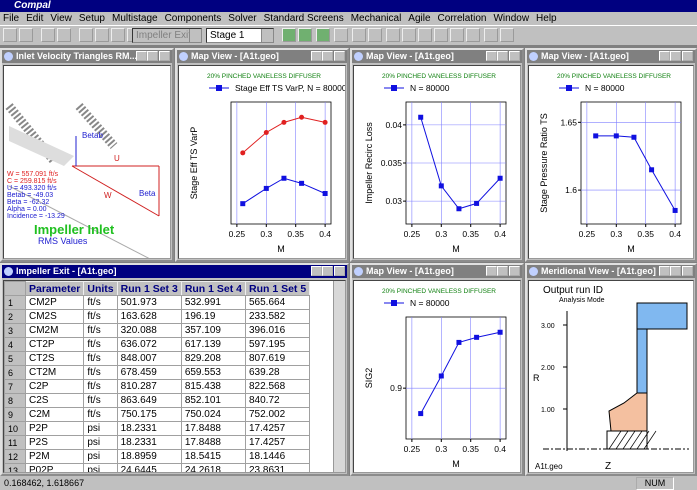 Image resolution: width=697 pixels, height=490 pixels. I want to click on row-number: 12, so click(15, 456).